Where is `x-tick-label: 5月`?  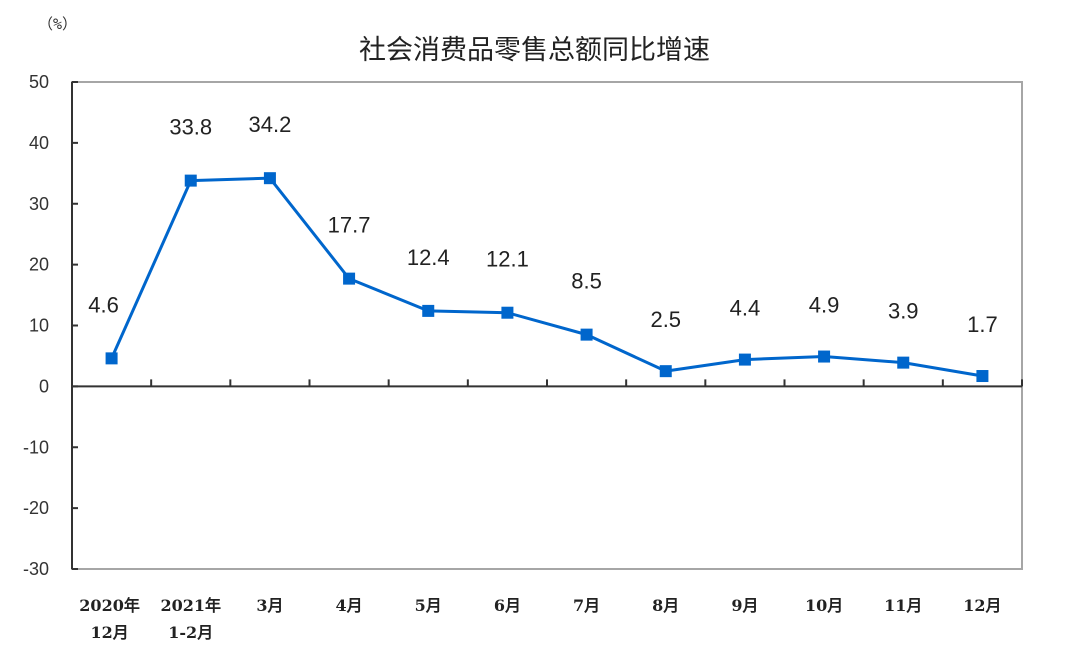 x-tick-label: 5月 is located at coordinates (428, 605).